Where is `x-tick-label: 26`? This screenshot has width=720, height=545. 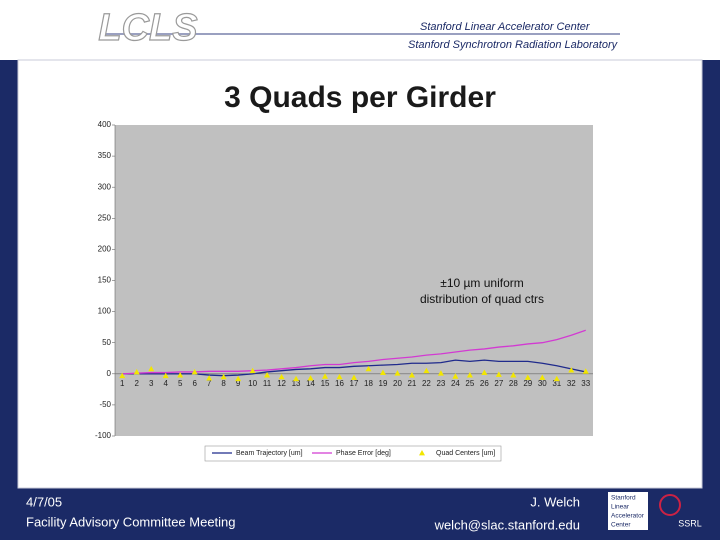
x-tick-label: 26 is located at coordinates (484, 383).